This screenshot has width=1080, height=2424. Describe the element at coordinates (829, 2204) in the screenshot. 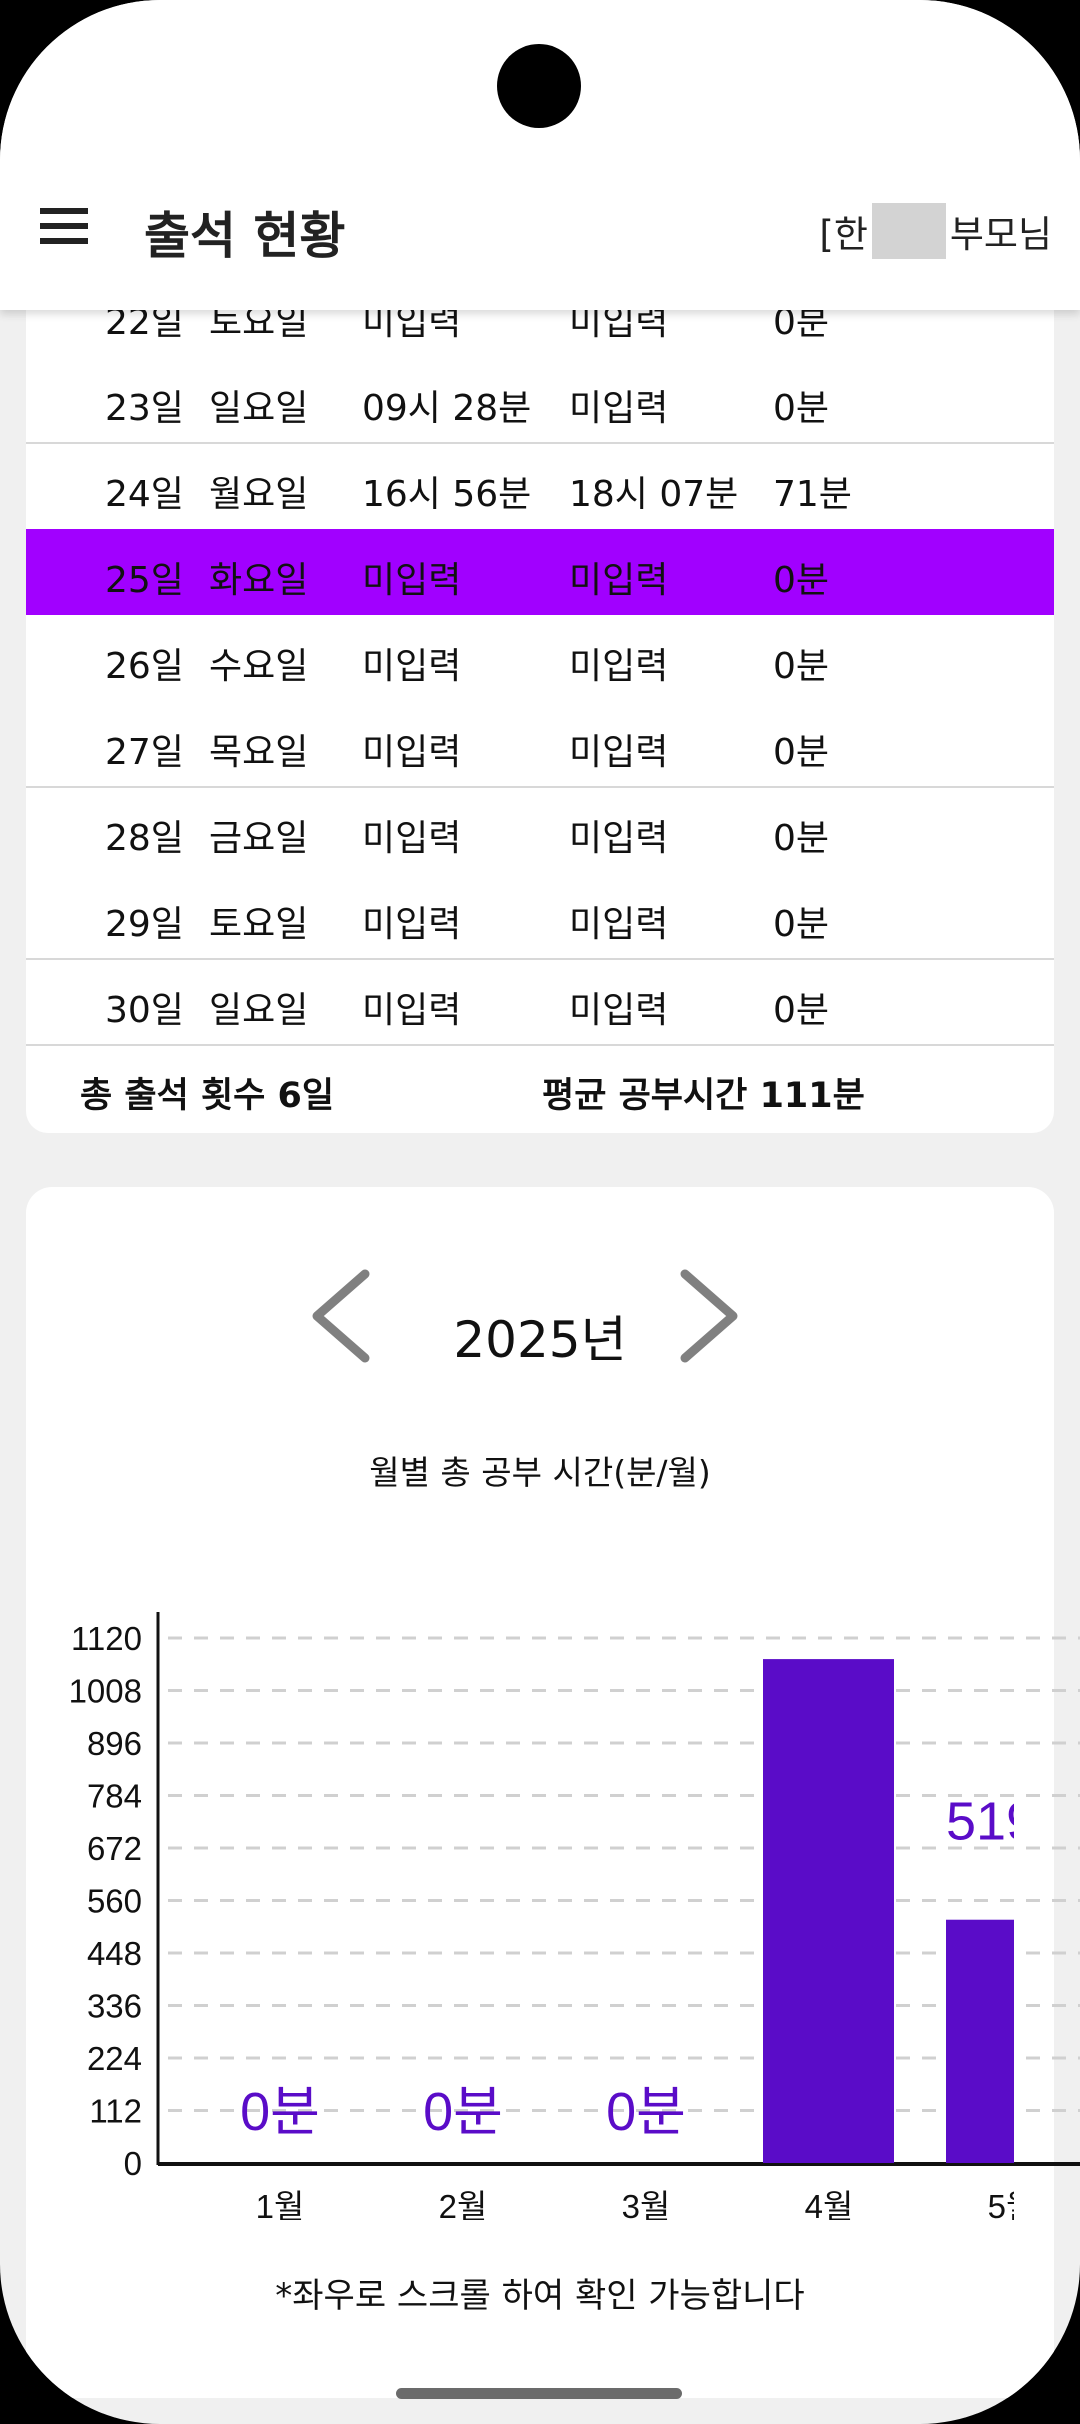

I see `x-tick-label: 4월` at that location.